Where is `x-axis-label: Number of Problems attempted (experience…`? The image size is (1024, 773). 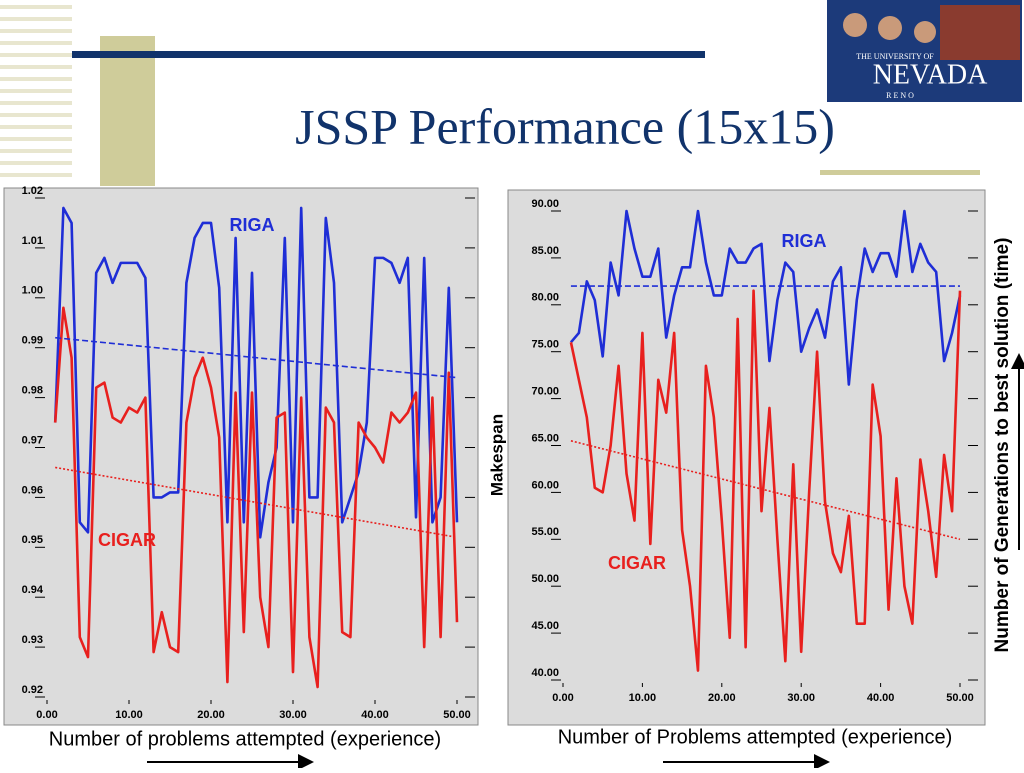 x-axis-label: Number of Problems attempted (experience… is located at coordinates (755, 737).